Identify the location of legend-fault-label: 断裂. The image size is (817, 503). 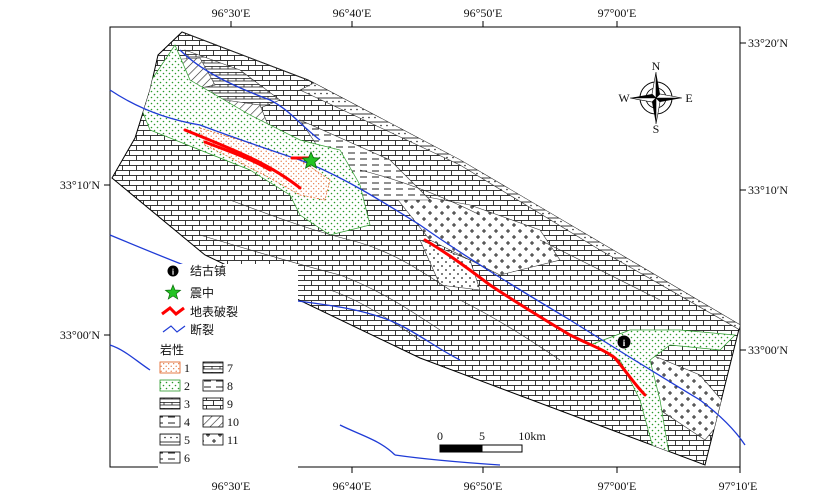
(202, 329).